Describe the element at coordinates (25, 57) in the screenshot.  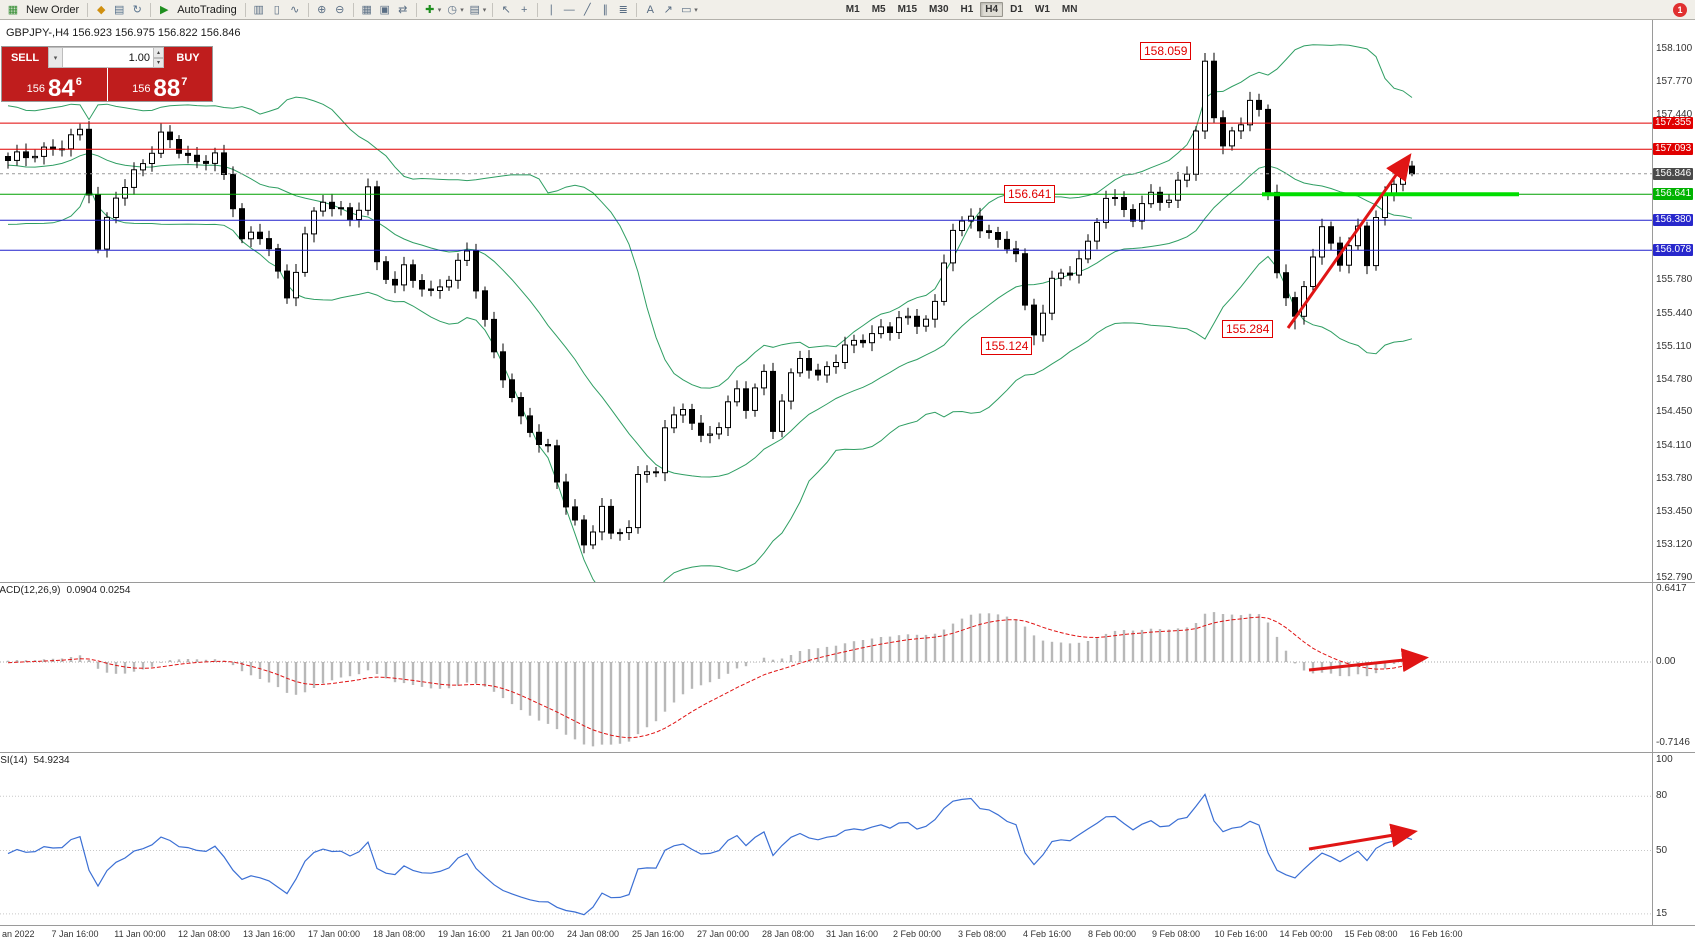
I see `sell-button: SELL` at that location.